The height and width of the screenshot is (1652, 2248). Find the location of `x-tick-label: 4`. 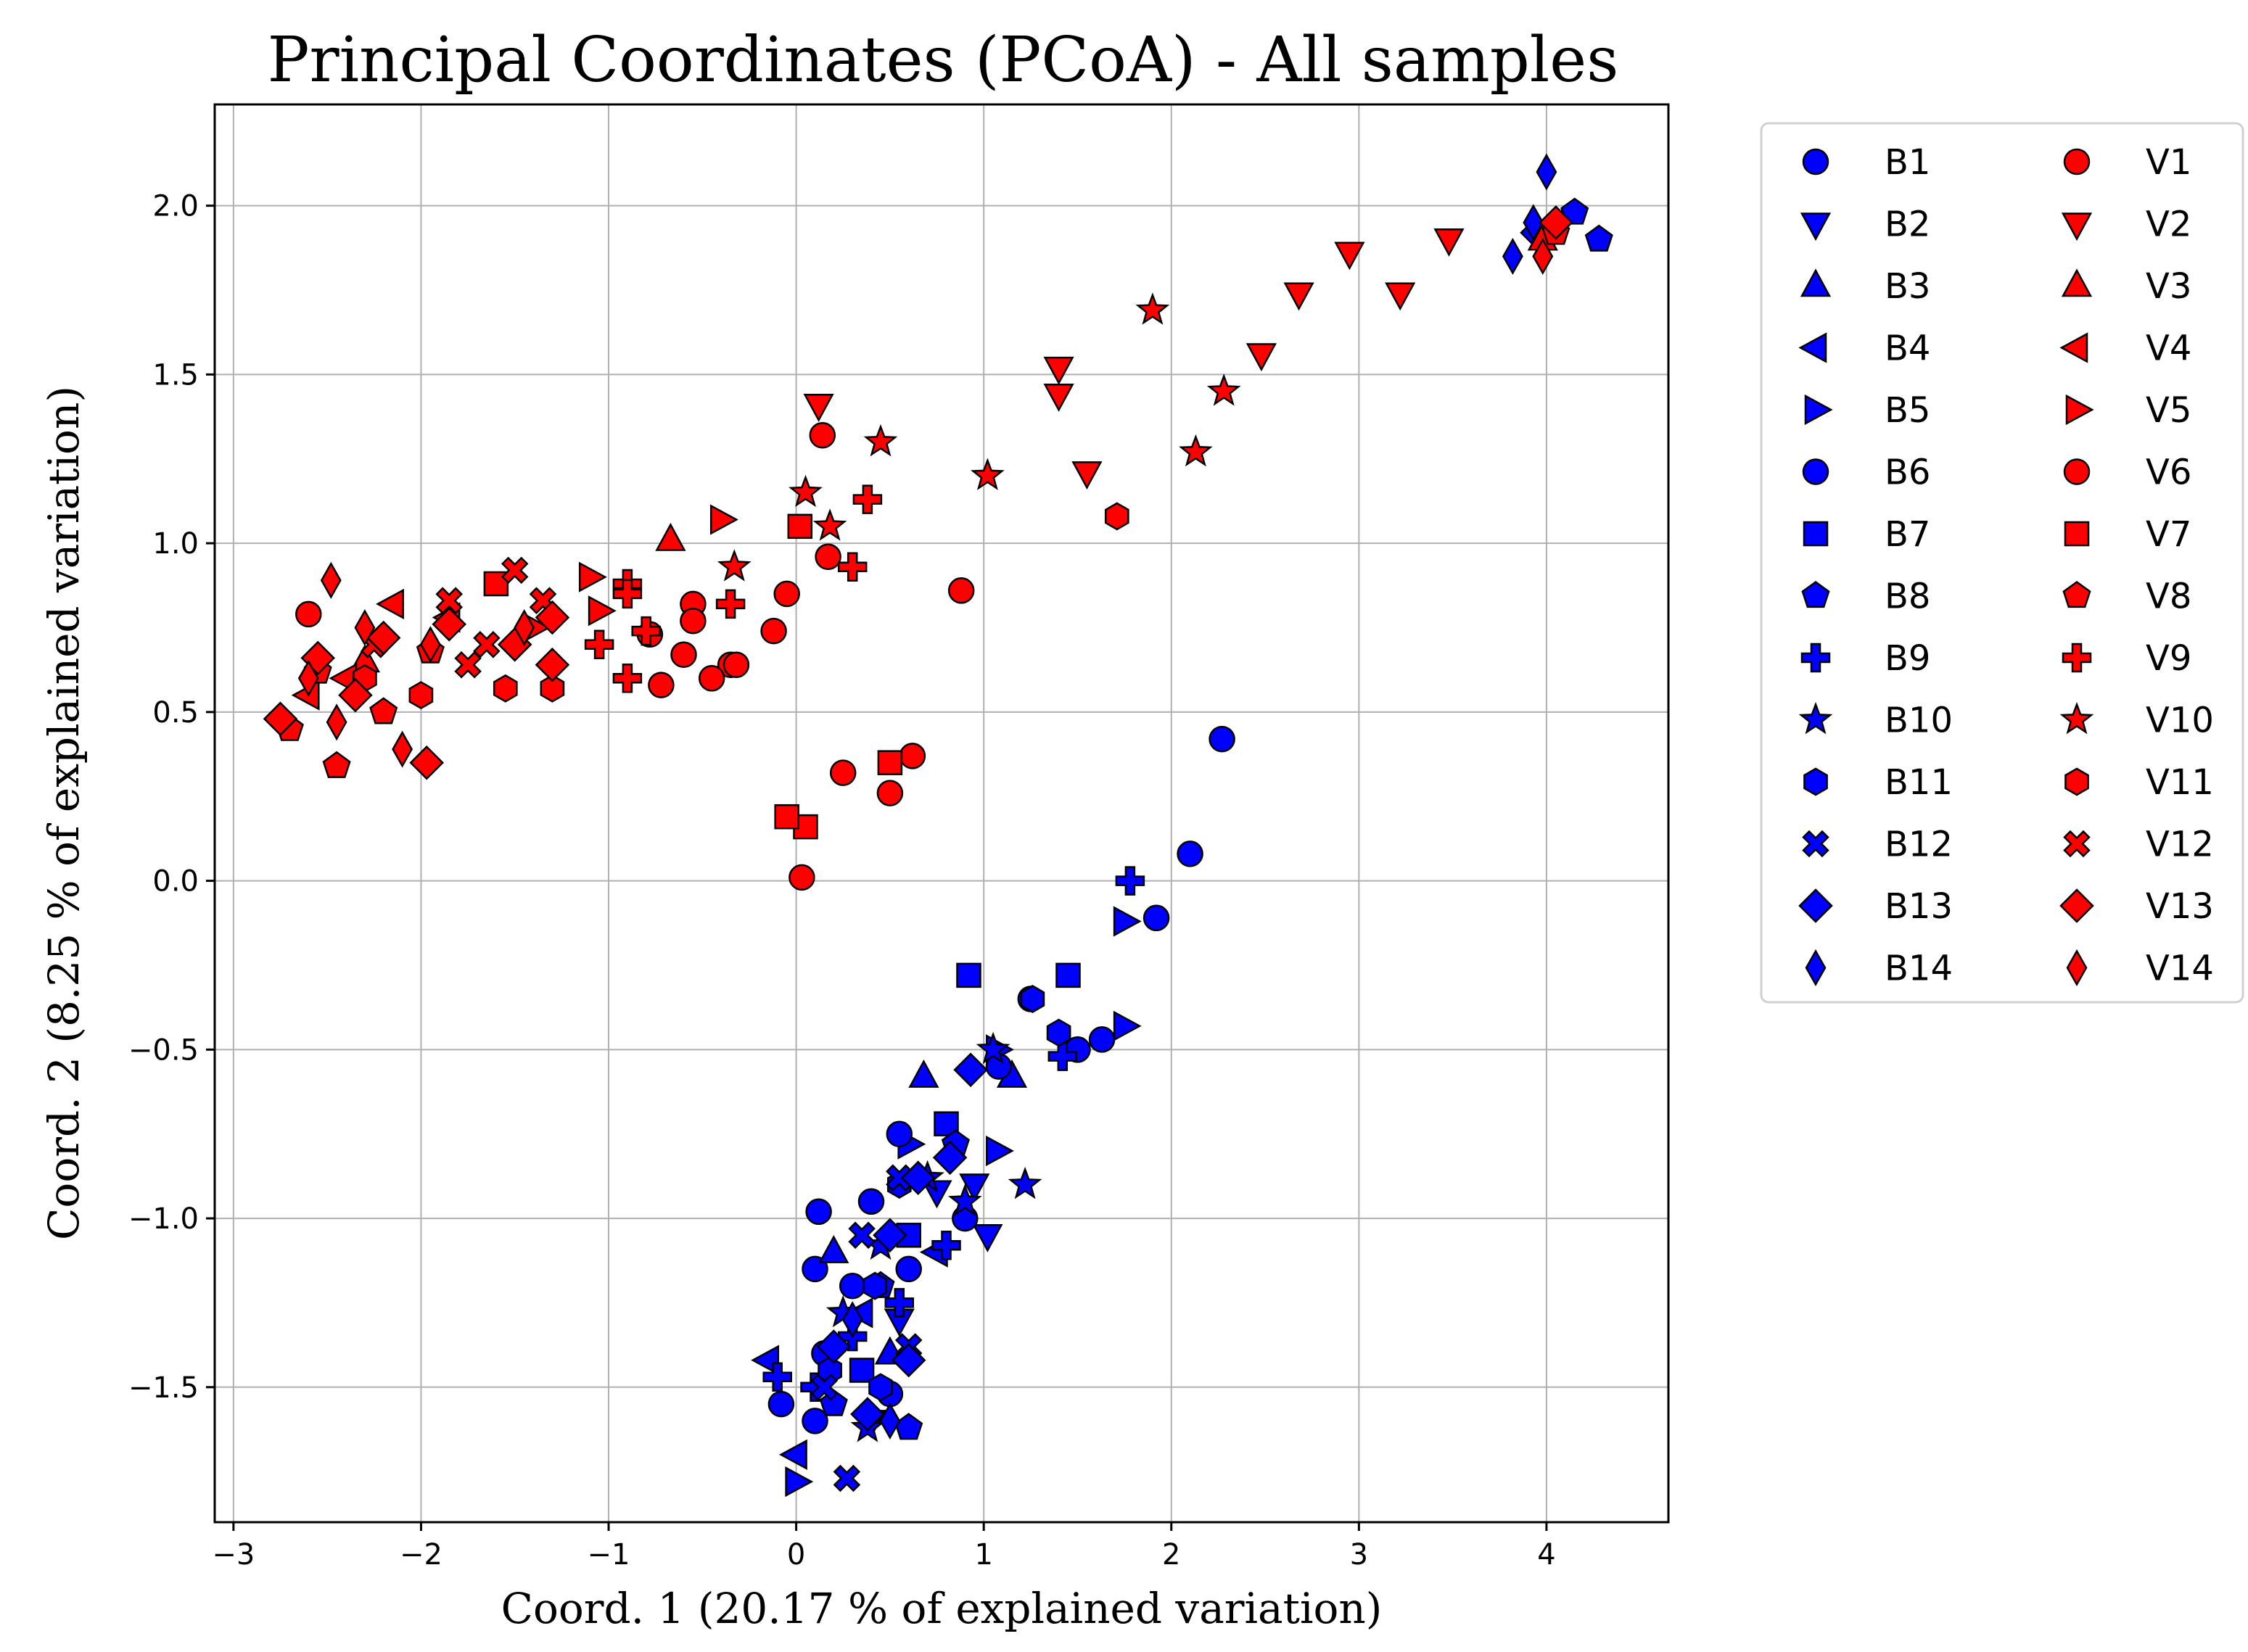

x-tick-label: 4 is located at coordinates (1546, 1555).